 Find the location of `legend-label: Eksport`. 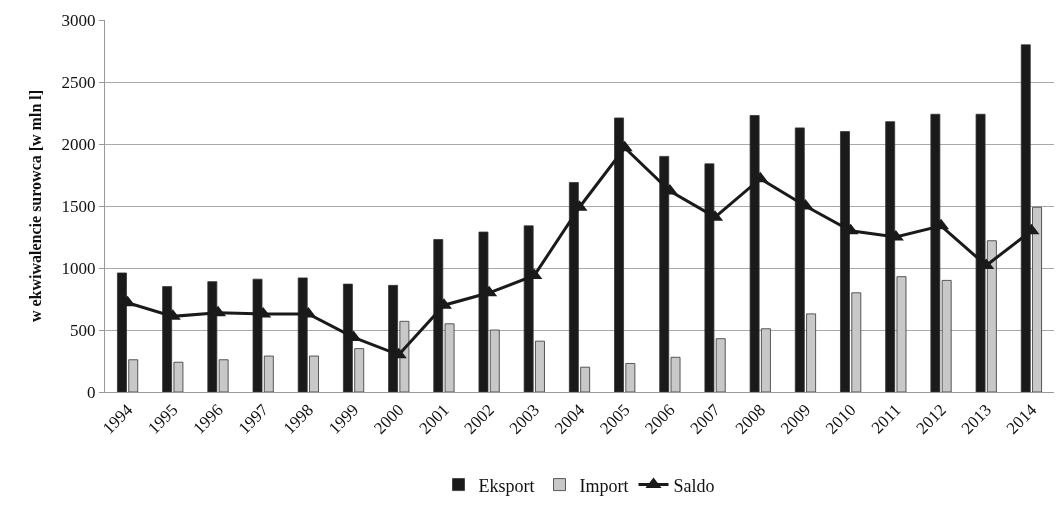

legend-label: Eksport is located at coordinates (506, 485).